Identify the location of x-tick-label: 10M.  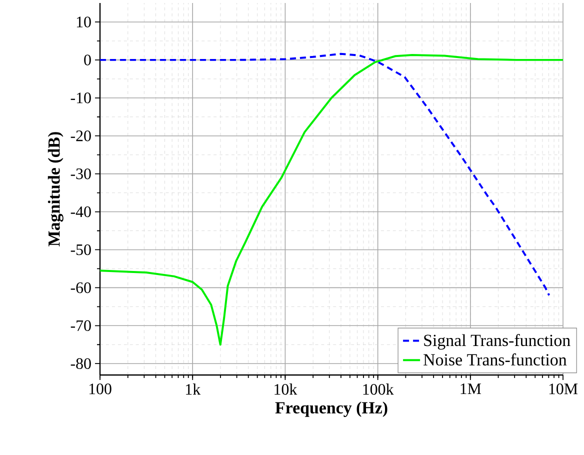
(563, 389).